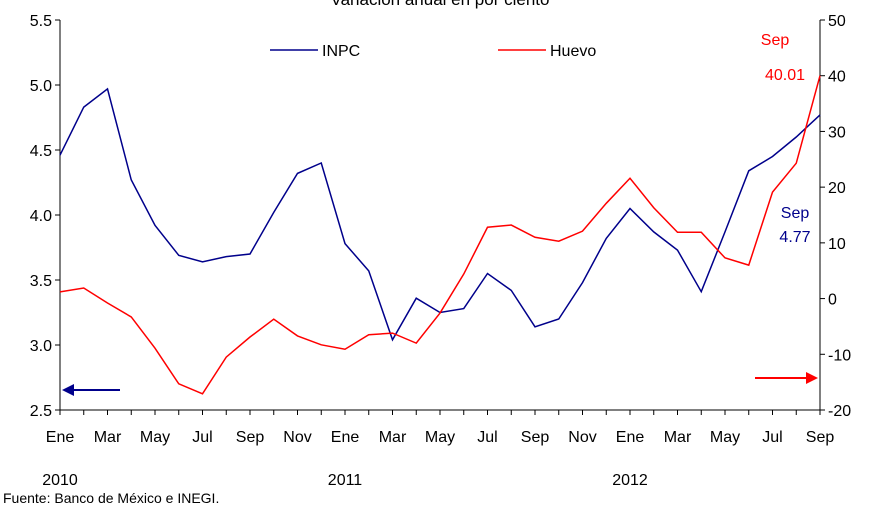 This screenshot has height=511, width=875. Describe the element at coordinates (440, 4) in the screenshot. I see `chart-title: Variación anual en por ciento` at that location.